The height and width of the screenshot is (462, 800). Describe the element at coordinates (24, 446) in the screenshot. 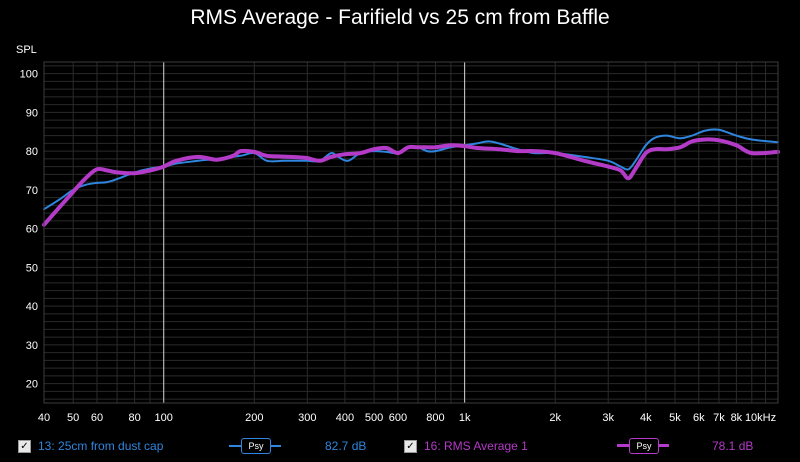

I see `legend-checkbox-dust-cap: ✓` at that location.